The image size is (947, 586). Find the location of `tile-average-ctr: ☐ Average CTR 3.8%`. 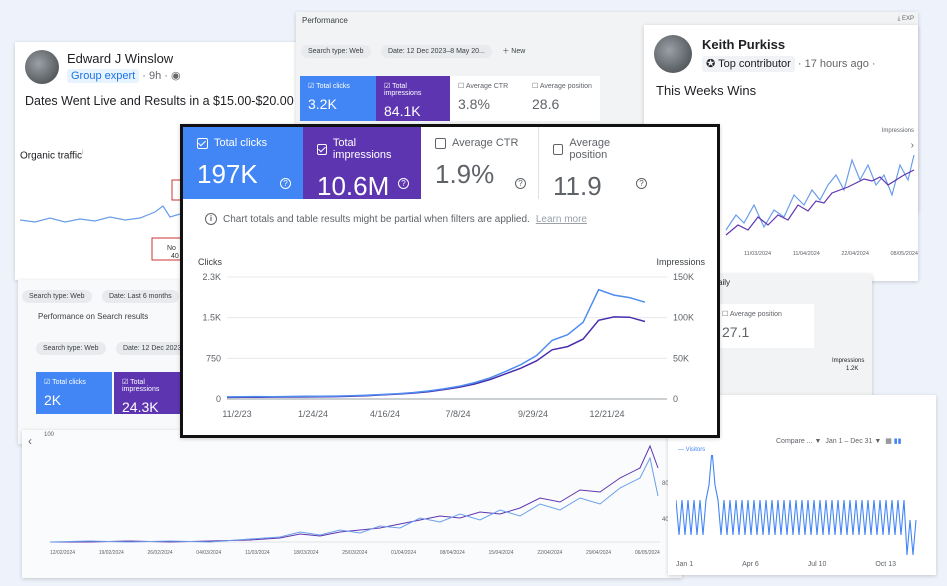

tile-average-ctr: ☐ Average CTR 3.8% is located at coordinates (487, 98).